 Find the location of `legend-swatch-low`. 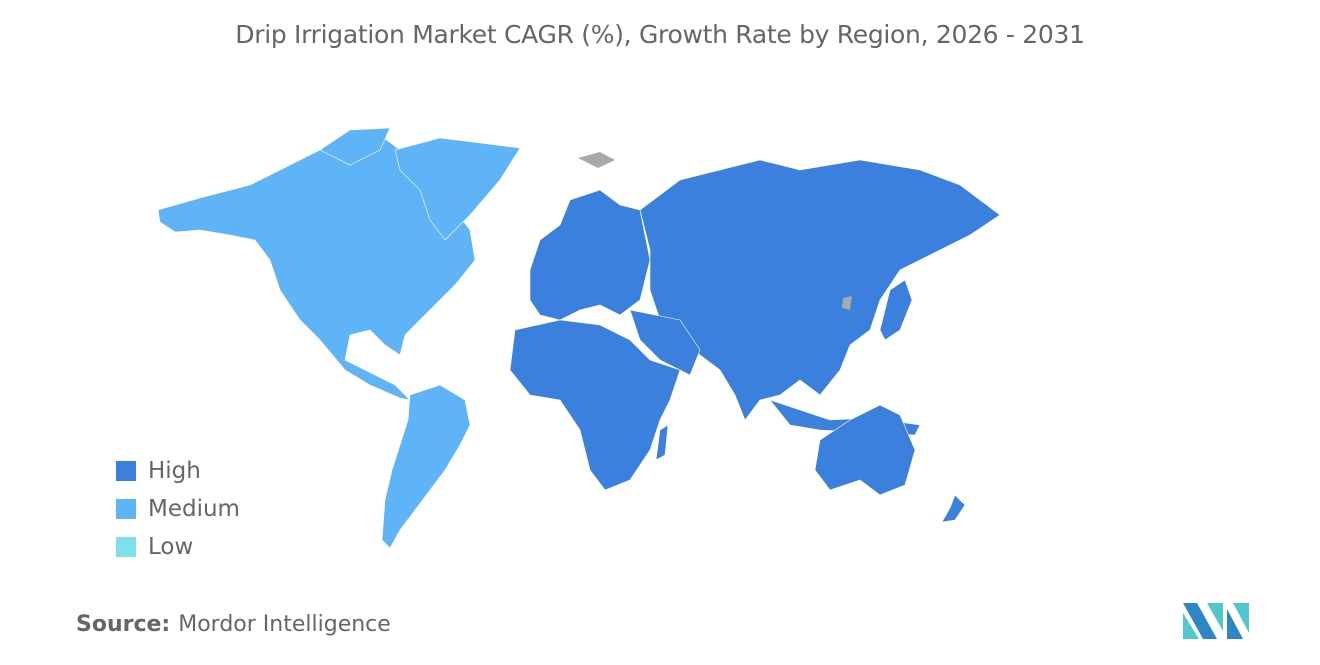

legend-swatch-low is located at coordinates (126, 547).